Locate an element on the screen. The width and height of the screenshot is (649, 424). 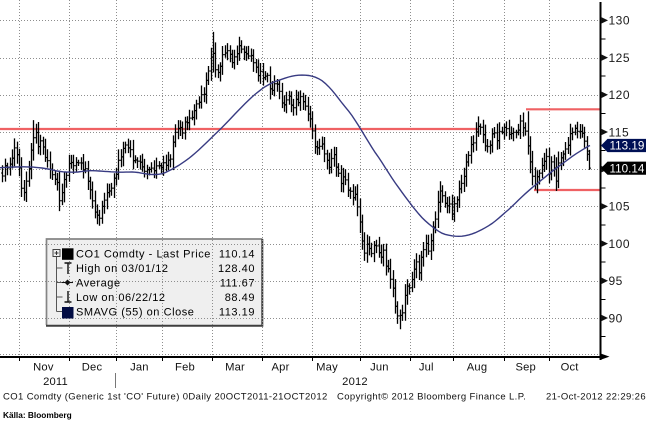
svg-text: 95 is located at coordinates (616, 281).